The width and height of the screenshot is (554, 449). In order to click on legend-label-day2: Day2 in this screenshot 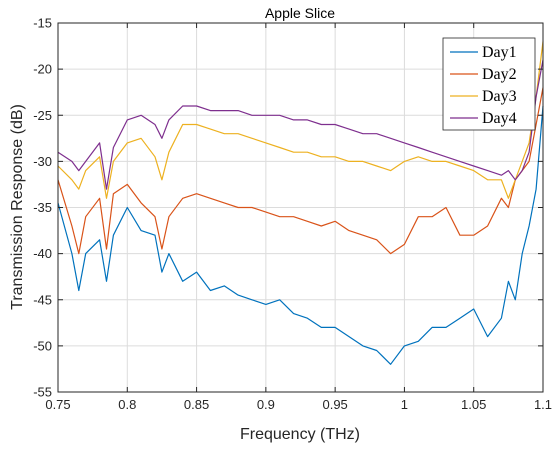, I will do `click(499, 74)`.